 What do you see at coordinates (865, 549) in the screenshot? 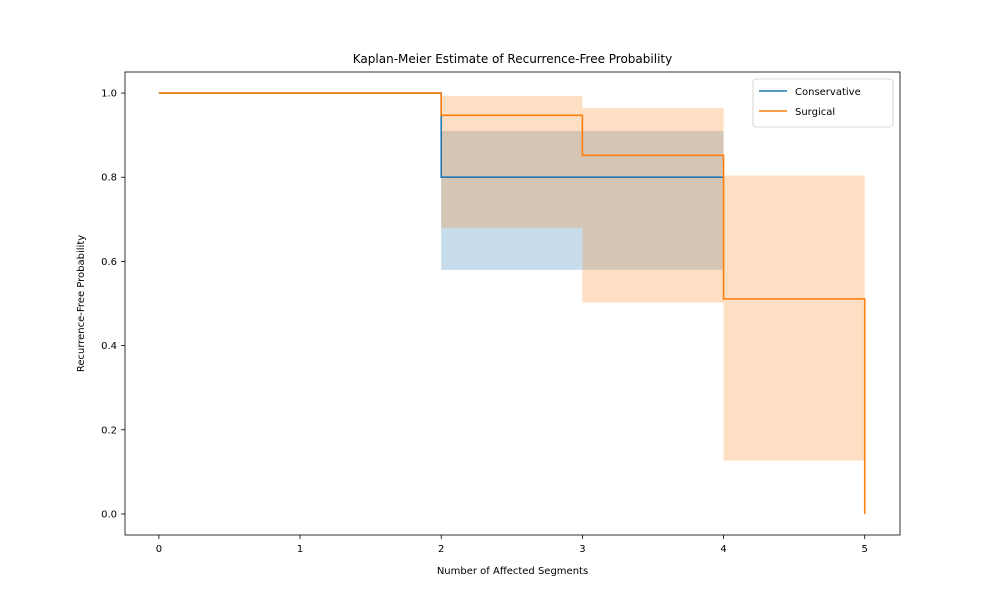
I see `x-tick-label: 5` at bounding box center [865, 549].